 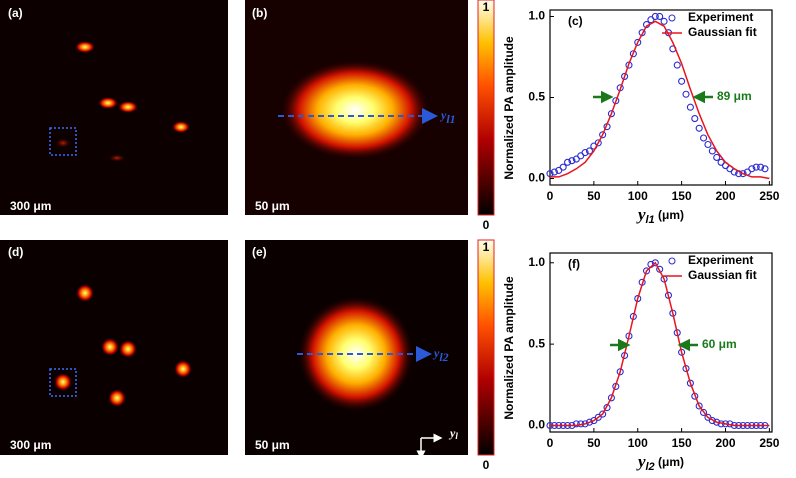 What do you see at coordinates (15, 252) in the screenshot?
I see `panel-label: (d)` at bounding box center [15, 252].